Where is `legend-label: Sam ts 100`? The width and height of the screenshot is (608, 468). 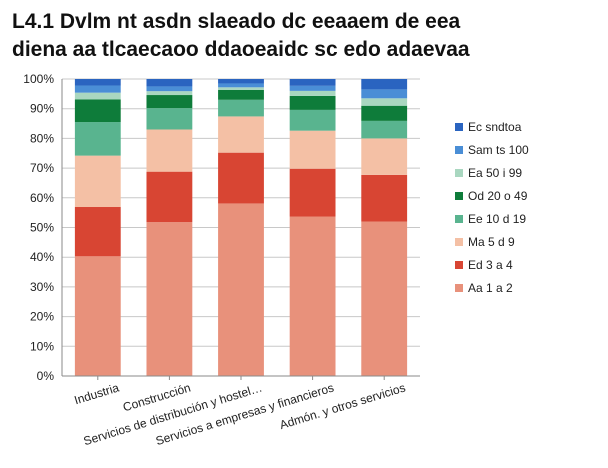
legend-label: Sam ts 100 is located at coordinates (498, 150).